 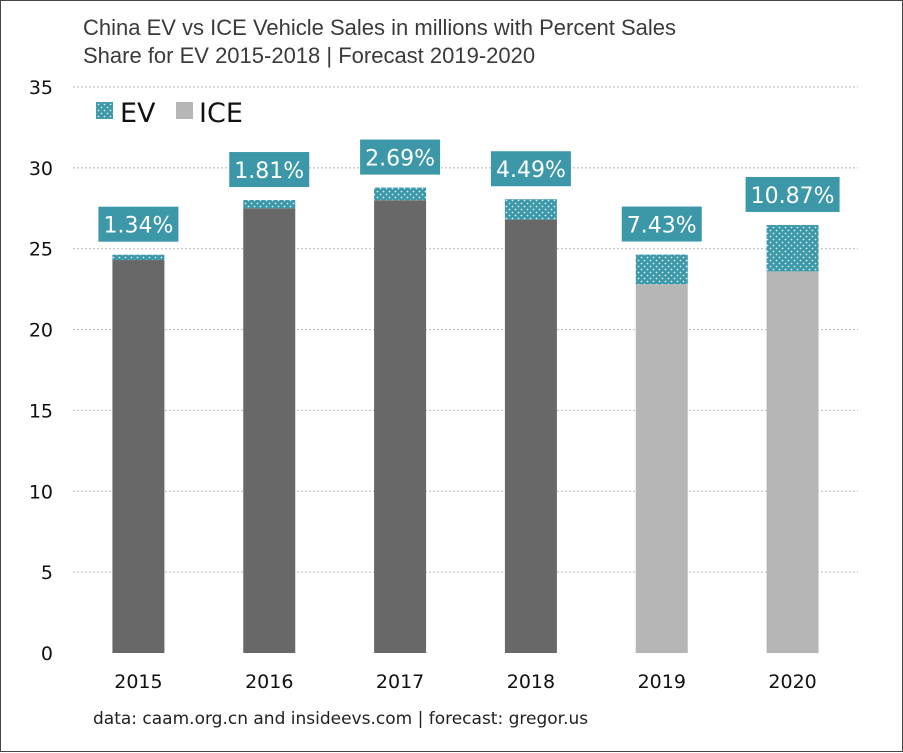 What do you see at coordinates (792, 248) in the screenshot?
I see `bar-ev-2020` at bounding box center [792, 248].